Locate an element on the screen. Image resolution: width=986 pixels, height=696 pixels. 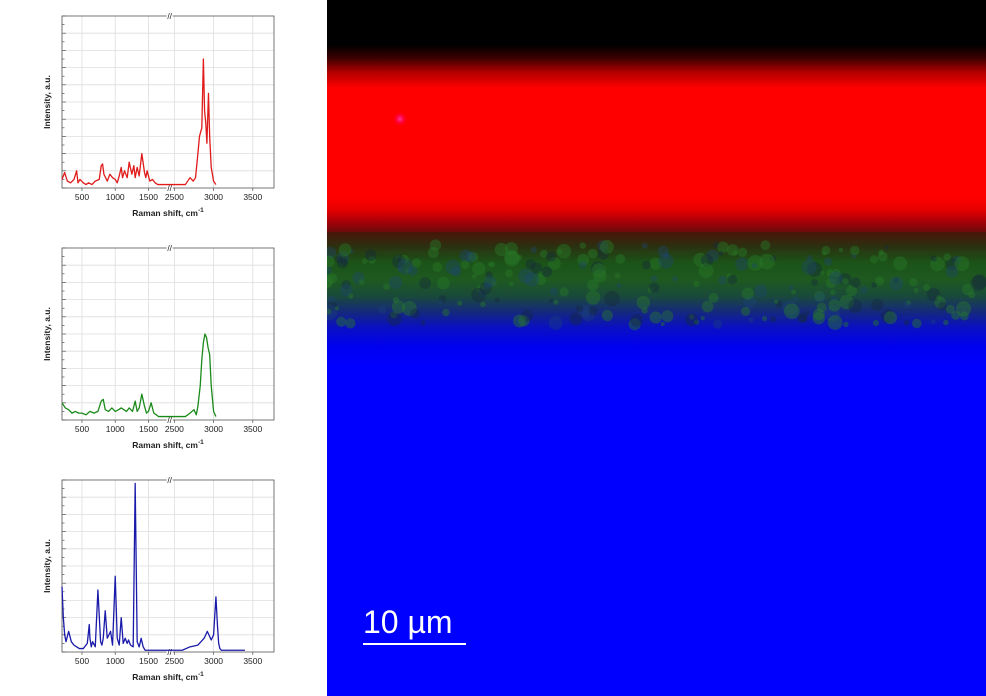
interface-texture is located at coordinates (656, 285).